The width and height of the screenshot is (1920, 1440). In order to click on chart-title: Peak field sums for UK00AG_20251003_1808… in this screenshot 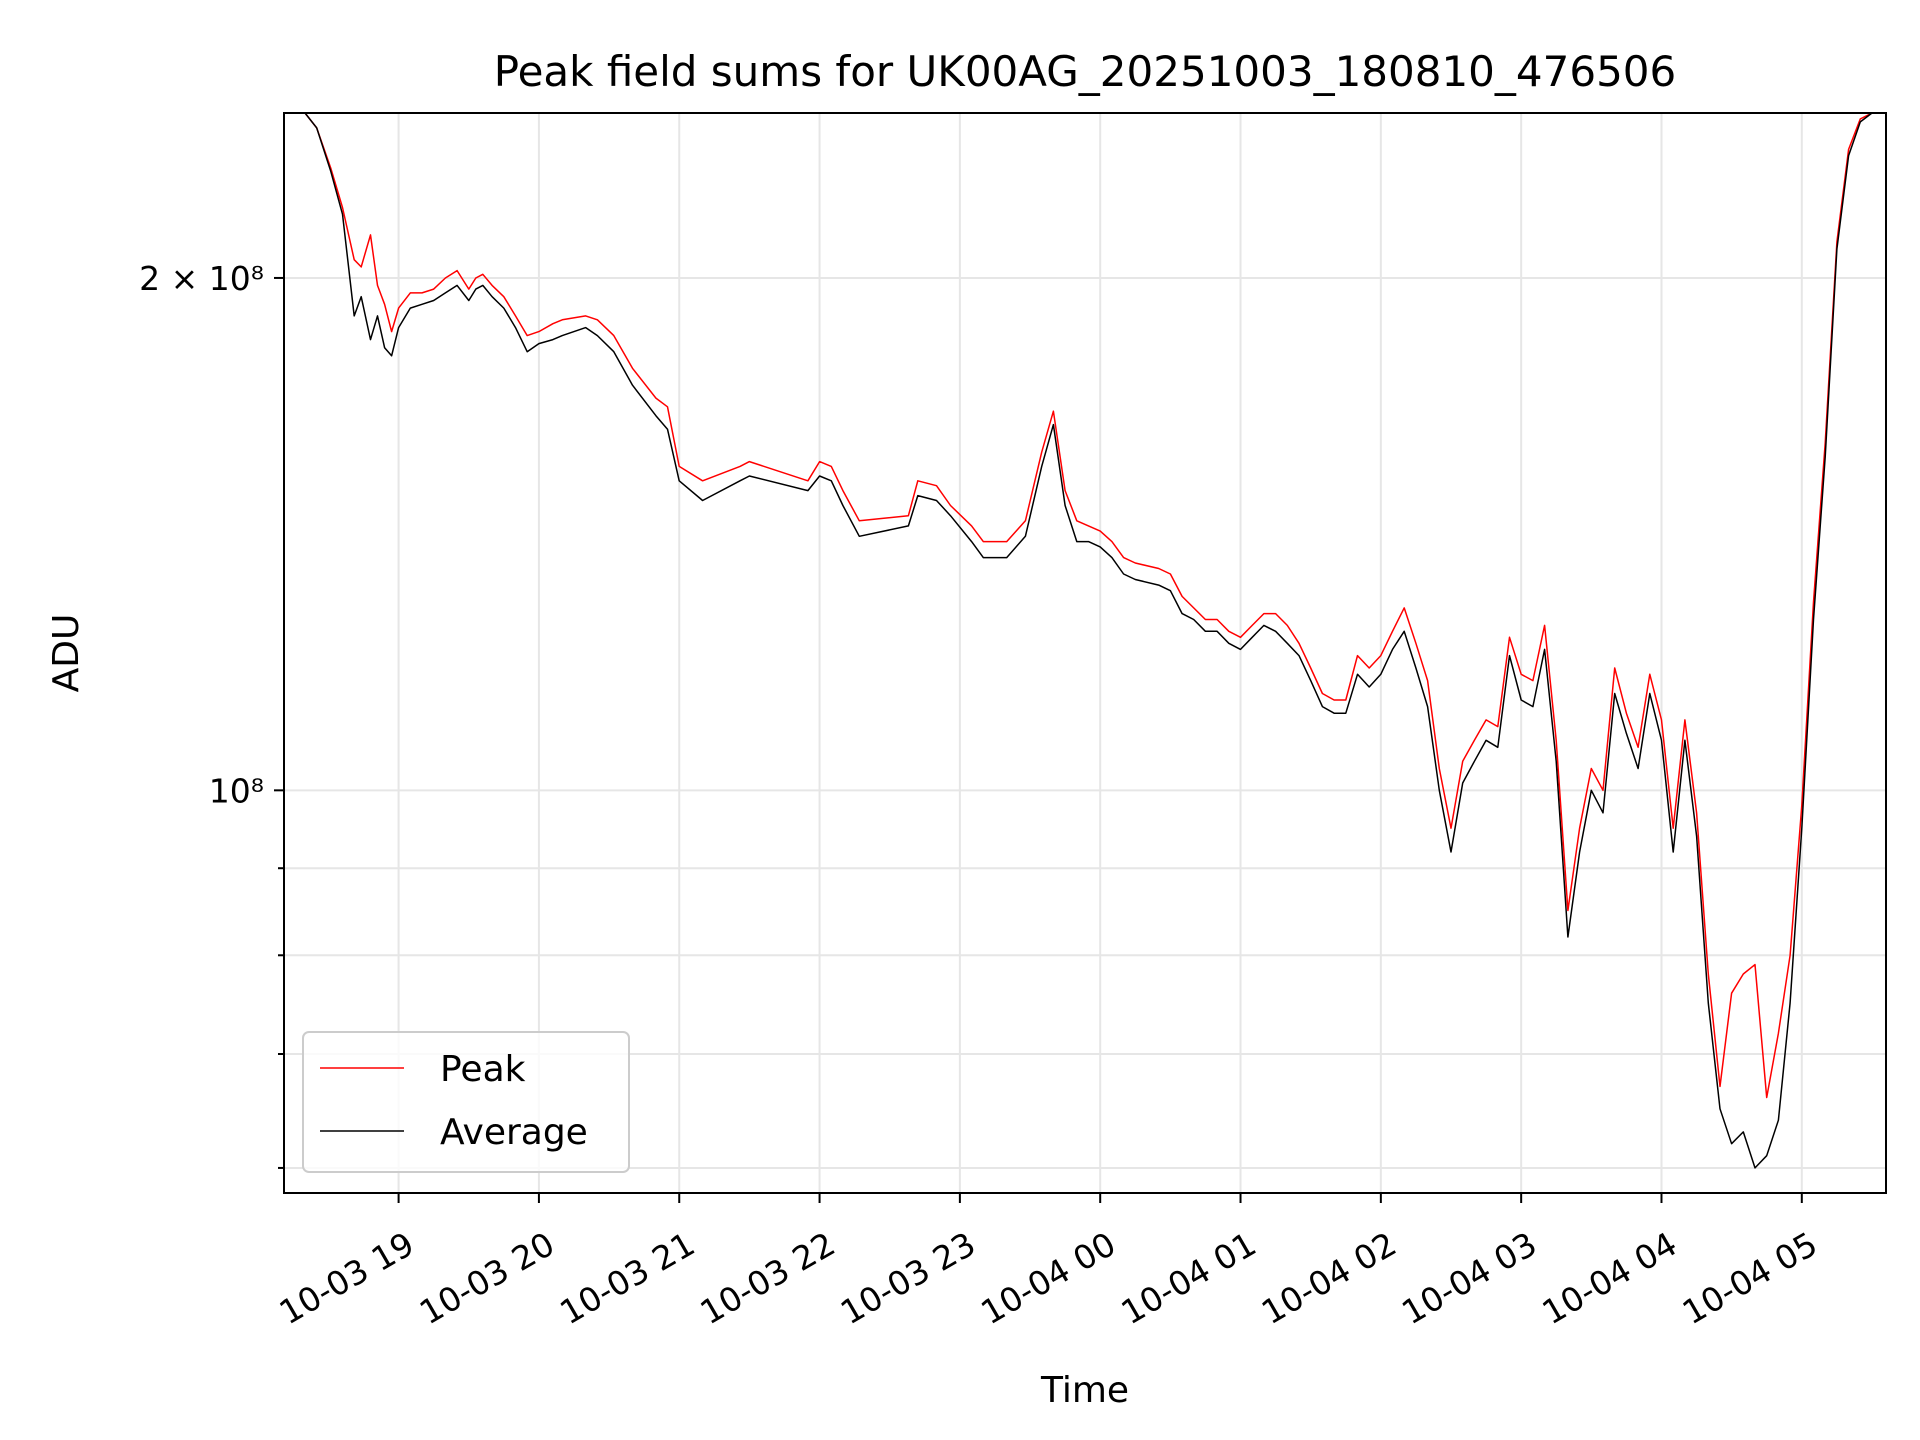, I will do `click(1085, 71)`.